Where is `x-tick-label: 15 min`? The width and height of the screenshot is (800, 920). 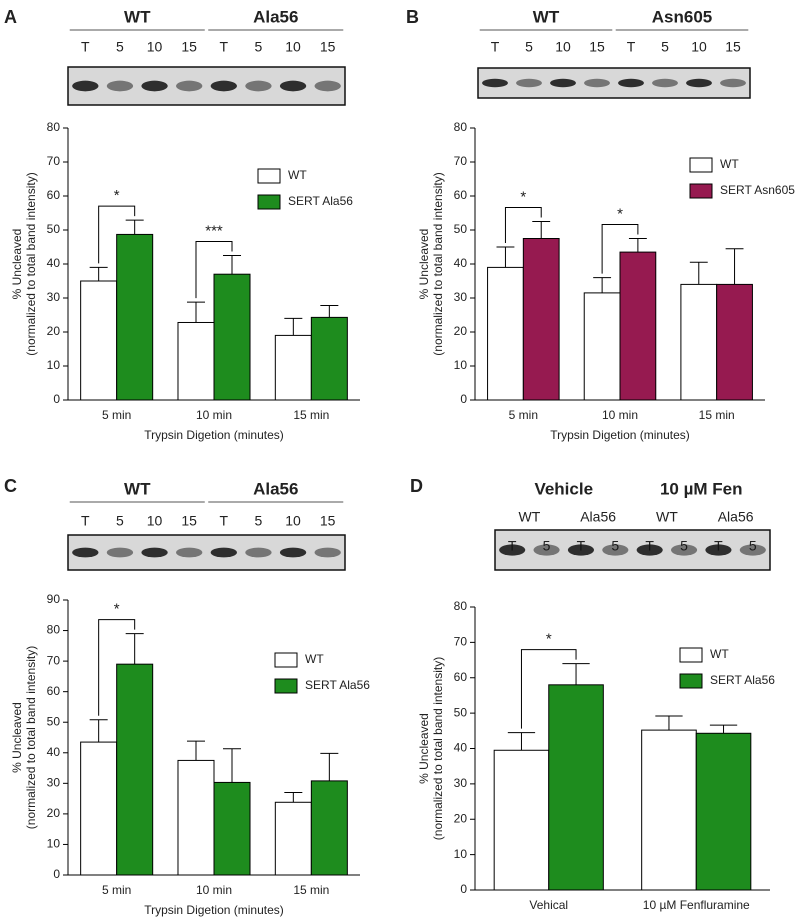
x-tick-label: 15 min is located at coordinates (311, 890).